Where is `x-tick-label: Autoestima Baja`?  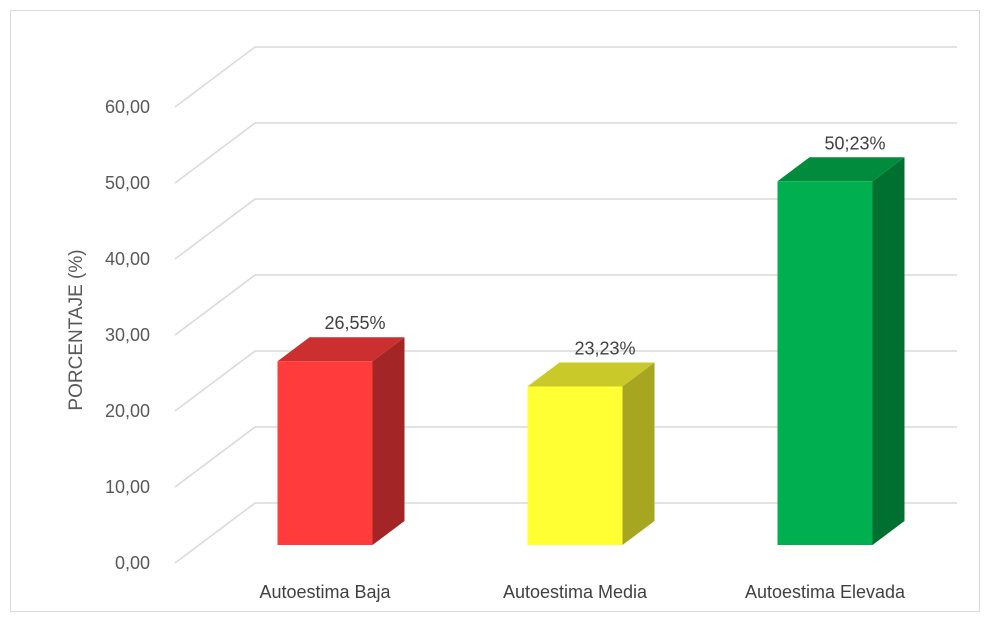
x-tick-label: Autoestima Baja is located at coordinates (325, 592).